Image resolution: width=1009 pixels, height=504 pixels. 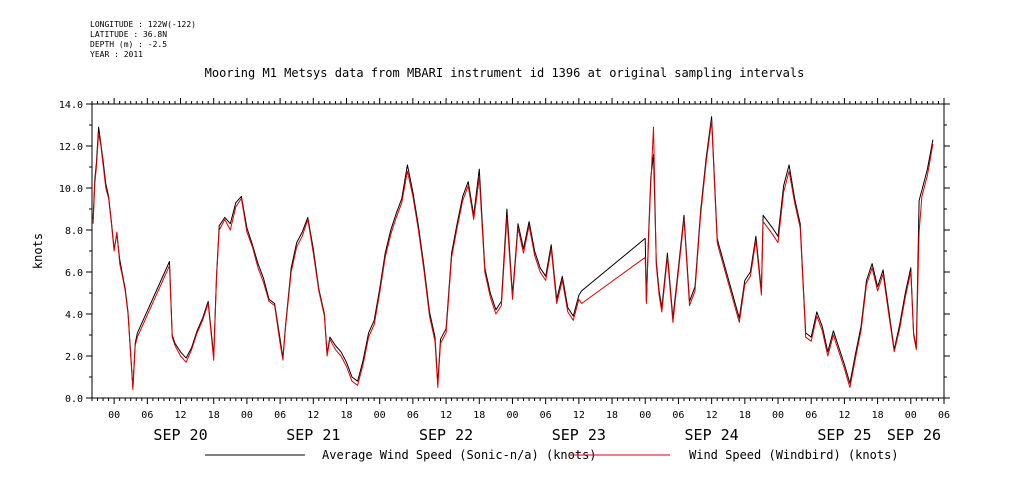 I want to click on y-tick-label: 2.0, so click(x=74, y=357).